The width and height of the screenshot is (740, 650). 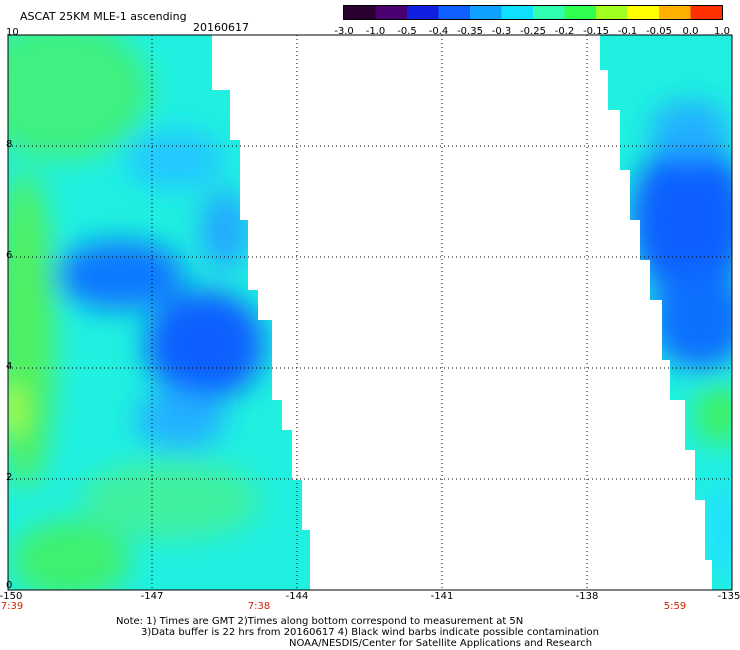 I want to click on time-label-left: 7:39, so click(x=12, y=606).